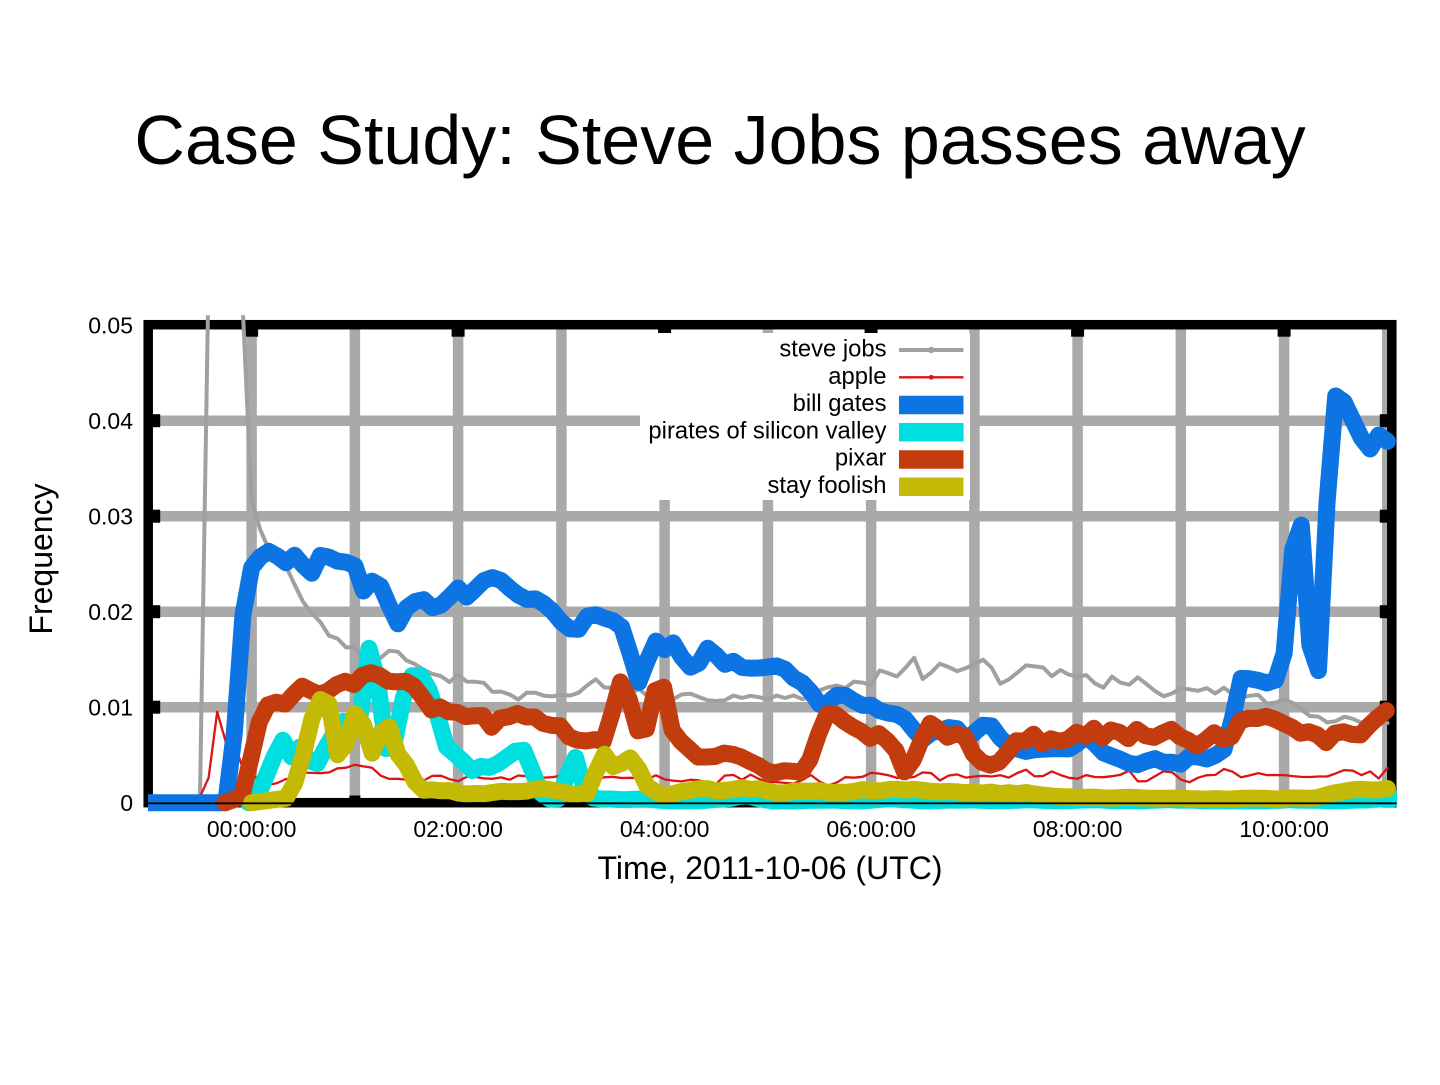  I want to click on svg-text: 0.05, so click(110, 325).